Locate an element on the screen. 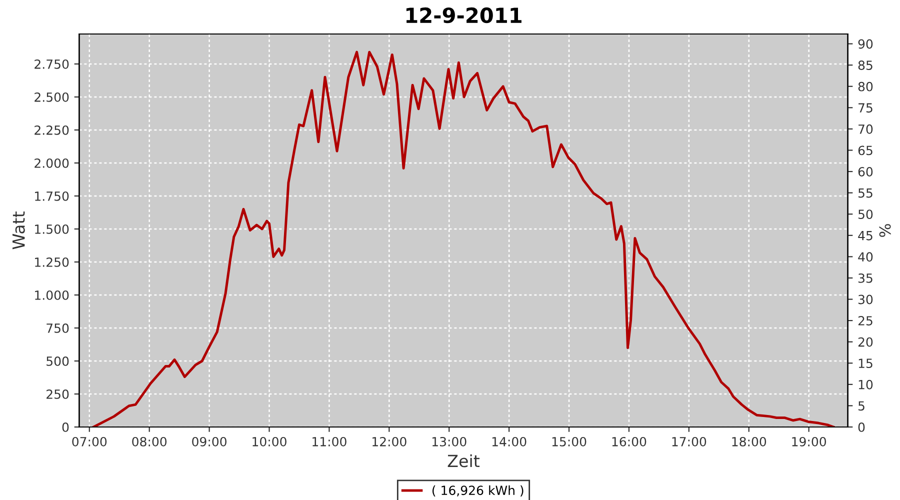 The height and width of the screenshot is (500, 900). y2-tick-label: 35 is located at coordinates (865, 278).